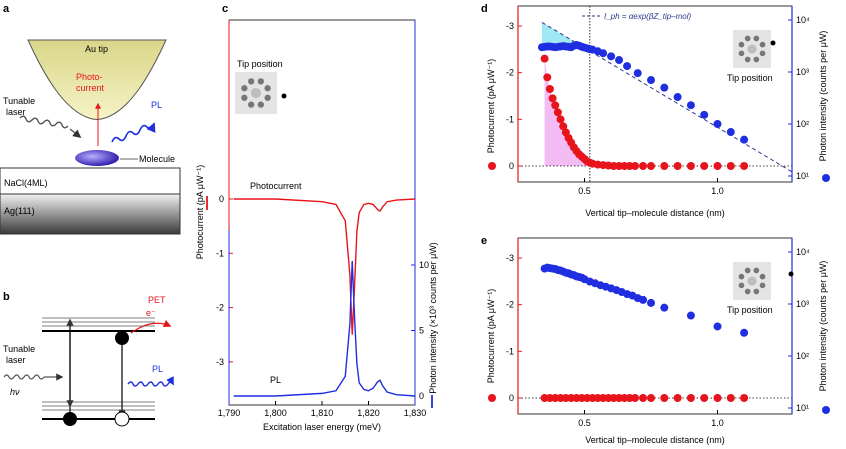 This screenshot has height=449, width=846. I want to click on d-left-axis-label: Photocurrent (pA μW⁻¹), so click(491, 106).